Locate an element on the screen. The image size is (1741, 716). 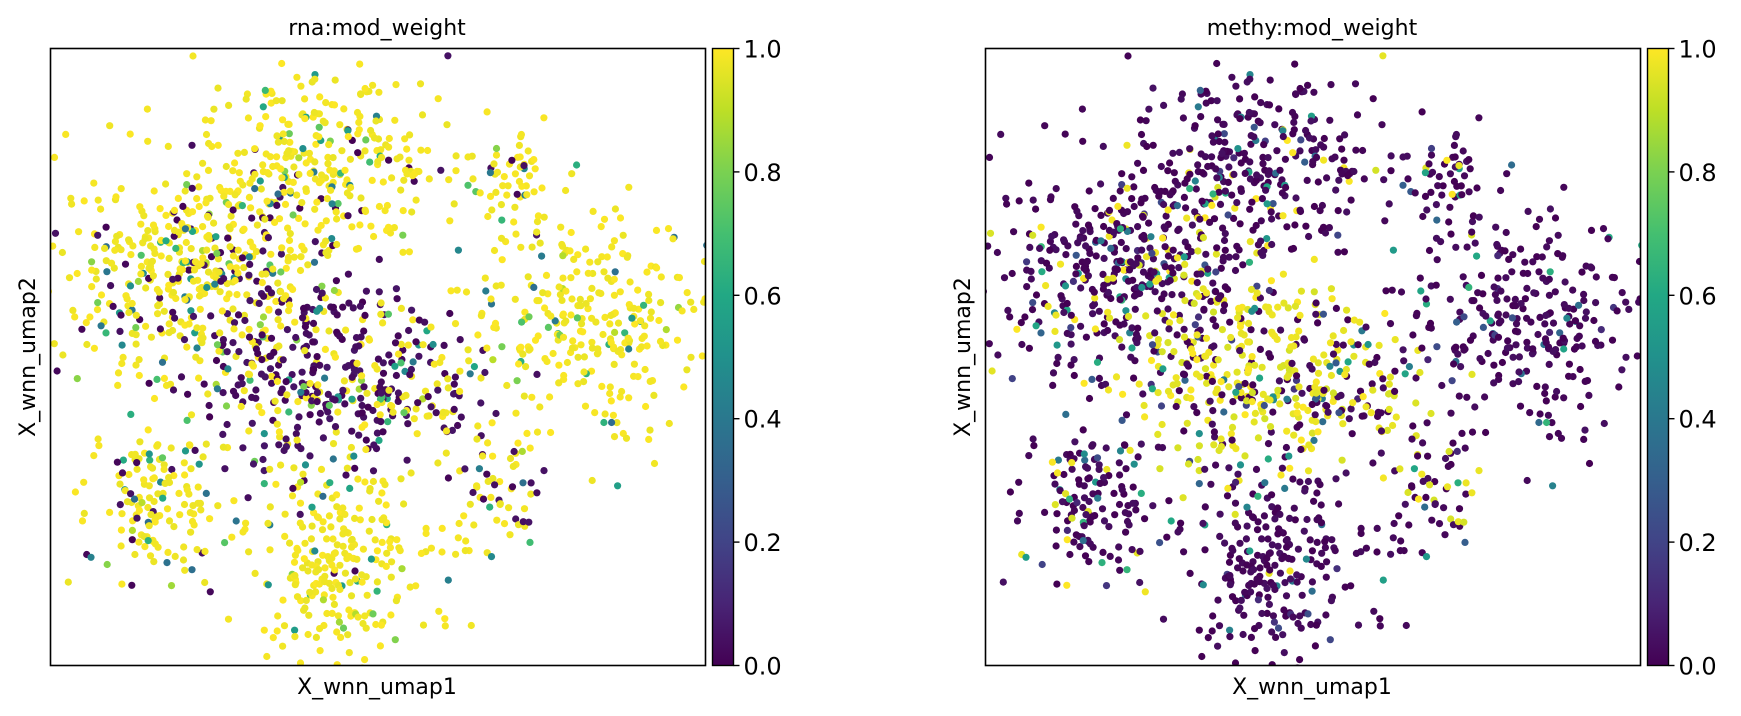
x-axis-label: X_wnn_umap1 is located at coordinates (377, 687).